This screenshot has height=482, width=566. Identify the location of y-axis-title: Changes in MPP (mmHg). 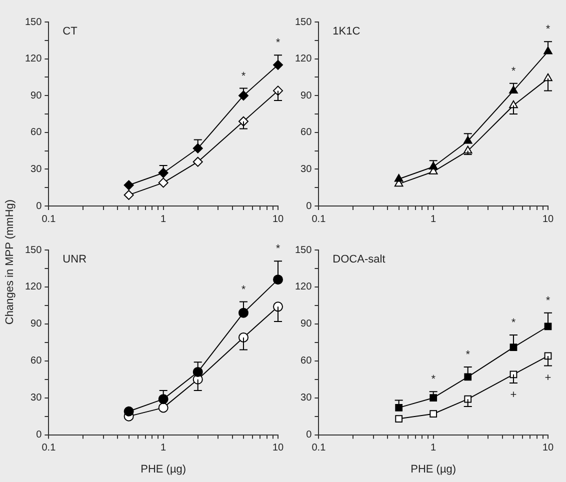
(10, 262).